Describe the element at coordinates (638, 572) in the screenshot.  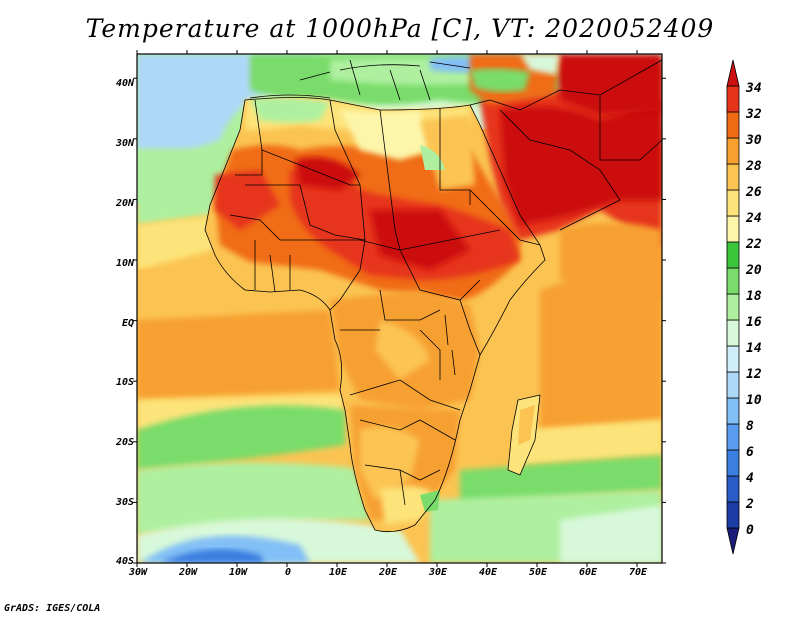
I see `lon-tick-70e: 70E` at that location.